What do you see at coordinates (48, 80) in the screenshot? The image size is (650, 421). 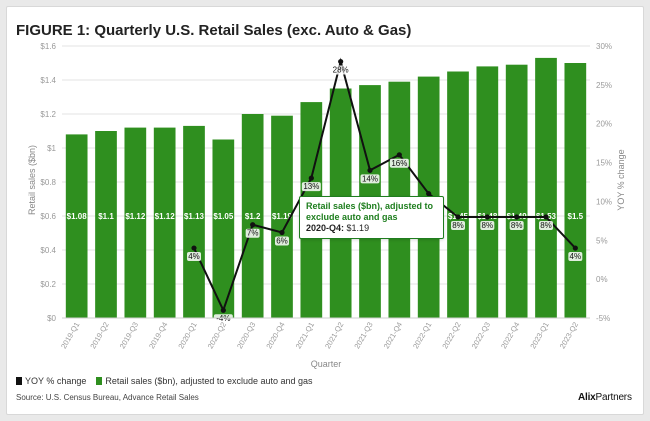 I see `y-tick-label: $1.4` at bounding box center [48, 80].